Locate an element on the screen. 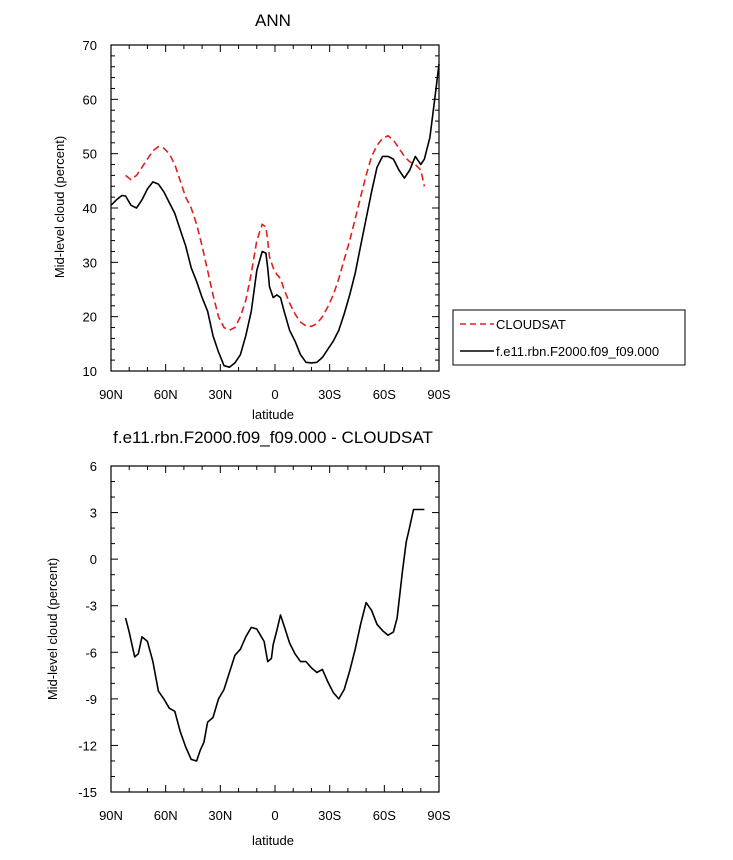 The width and height of the screenshot is (733, 860). top-y-tick-label: 60 is located at coordinates (90, 99).